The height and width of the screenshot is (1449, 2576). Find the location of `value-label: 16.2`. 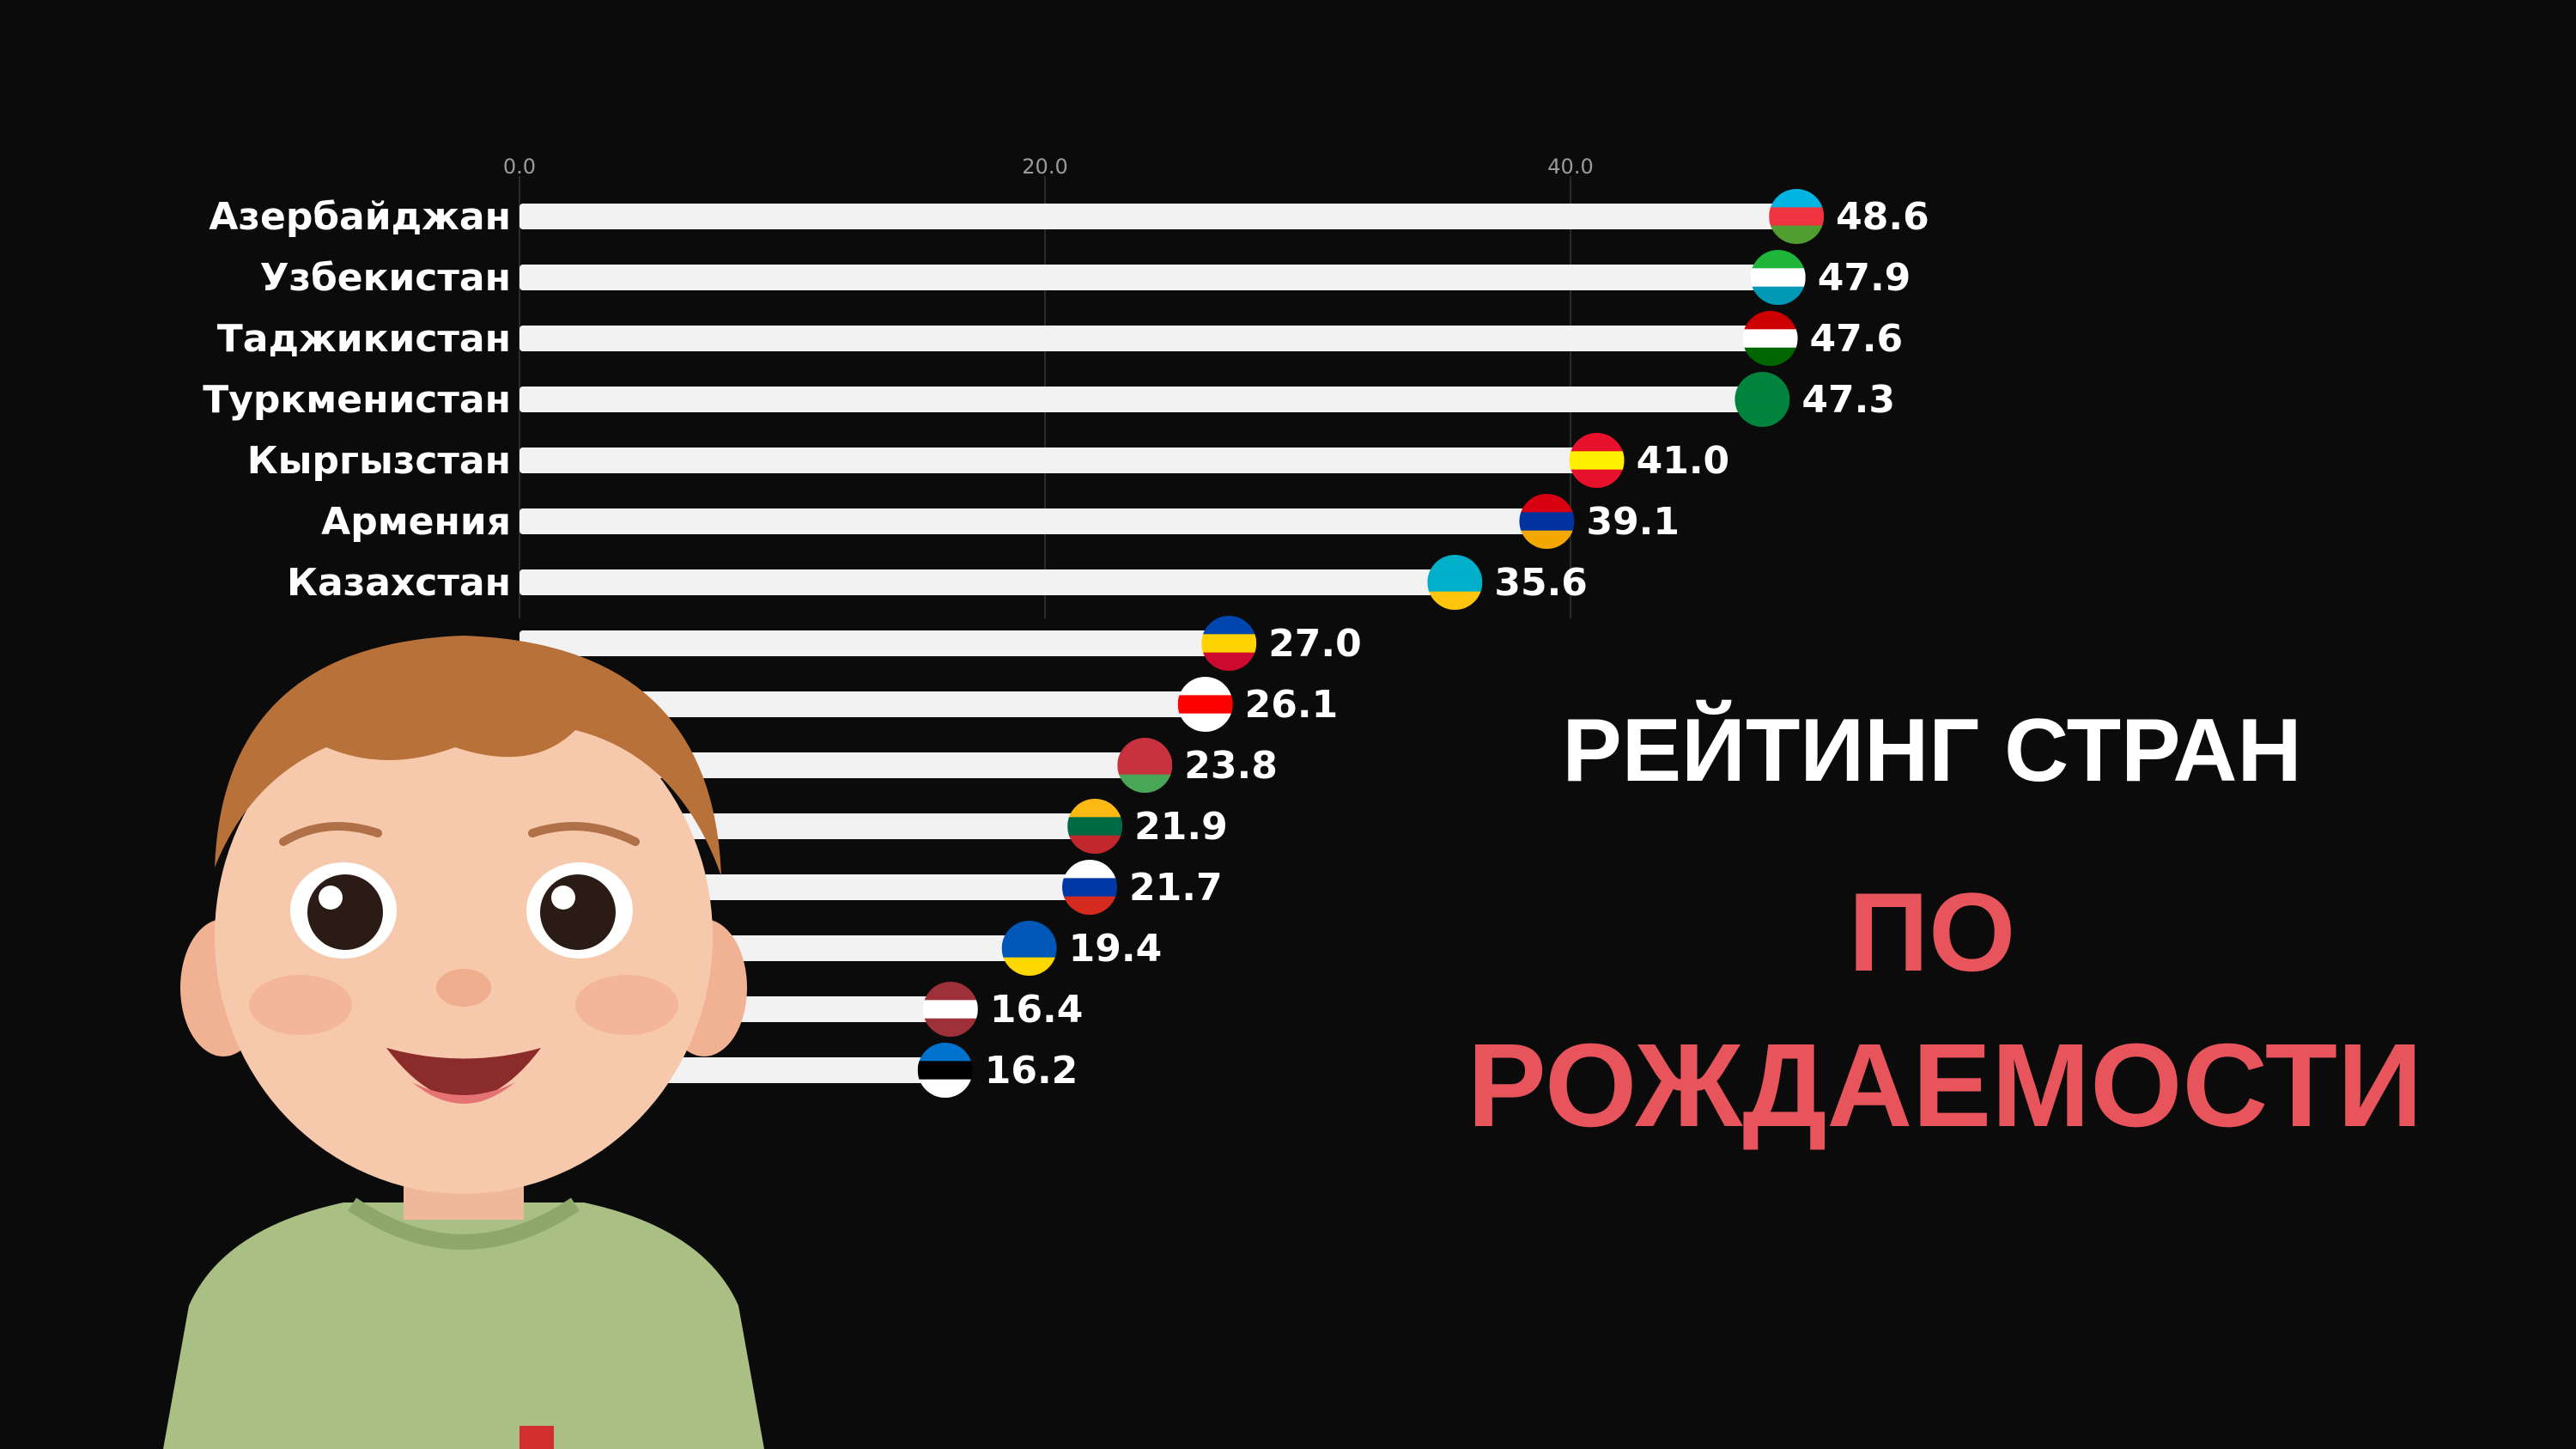

value-label: 16.2 is located at coordinates (1031, 1071).